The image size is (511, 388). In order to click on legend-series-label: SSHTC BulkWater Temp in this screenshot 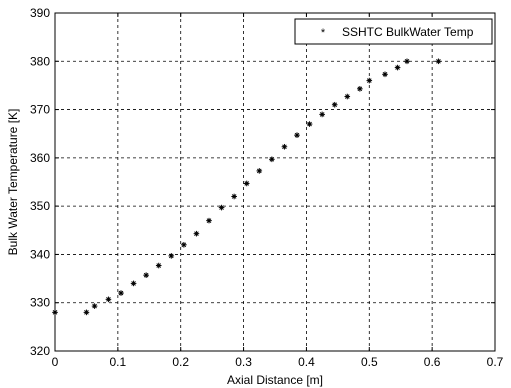, I will do `click(408, 32)`.